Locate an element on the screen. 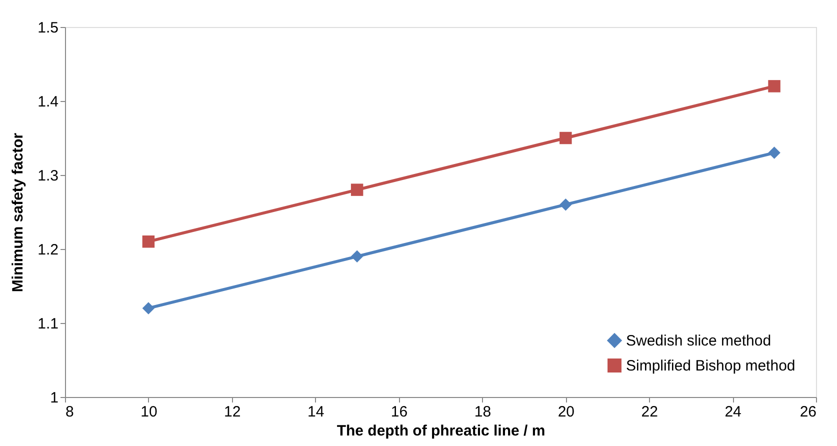 The height and width of the screenshot is (446, 837). x-axis-title: The depth of phreatic line / m is located at coordinates (441, 431).